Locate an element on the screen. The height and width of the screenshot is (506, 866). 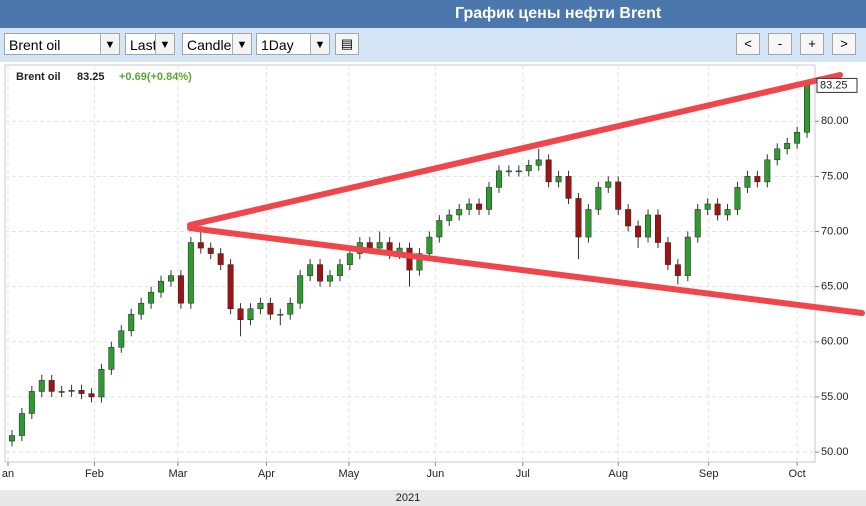
select-text: Brent oil is located at coordinates (35, 45).